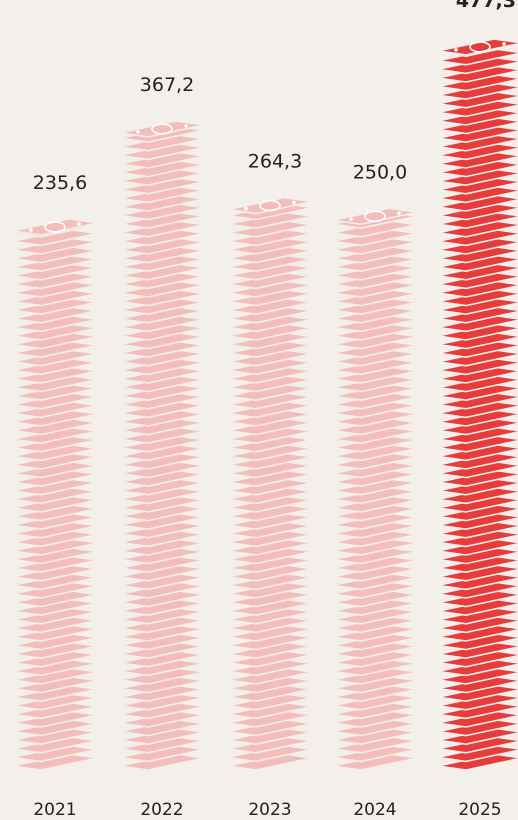  I want to click on x-tick-label: 2023, so click(269, 810).